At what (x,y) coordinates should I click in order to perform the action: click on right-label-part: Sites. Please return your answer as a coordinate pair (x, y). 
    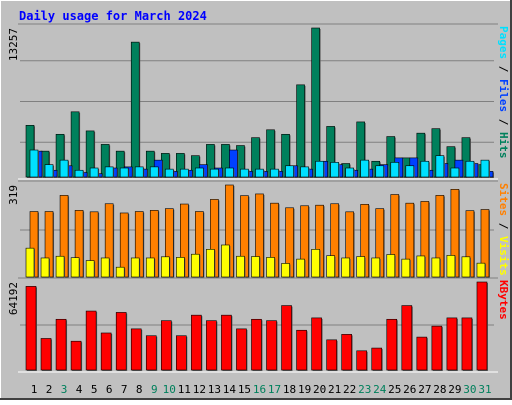
    Looking at the image, I should click on (503, 199).